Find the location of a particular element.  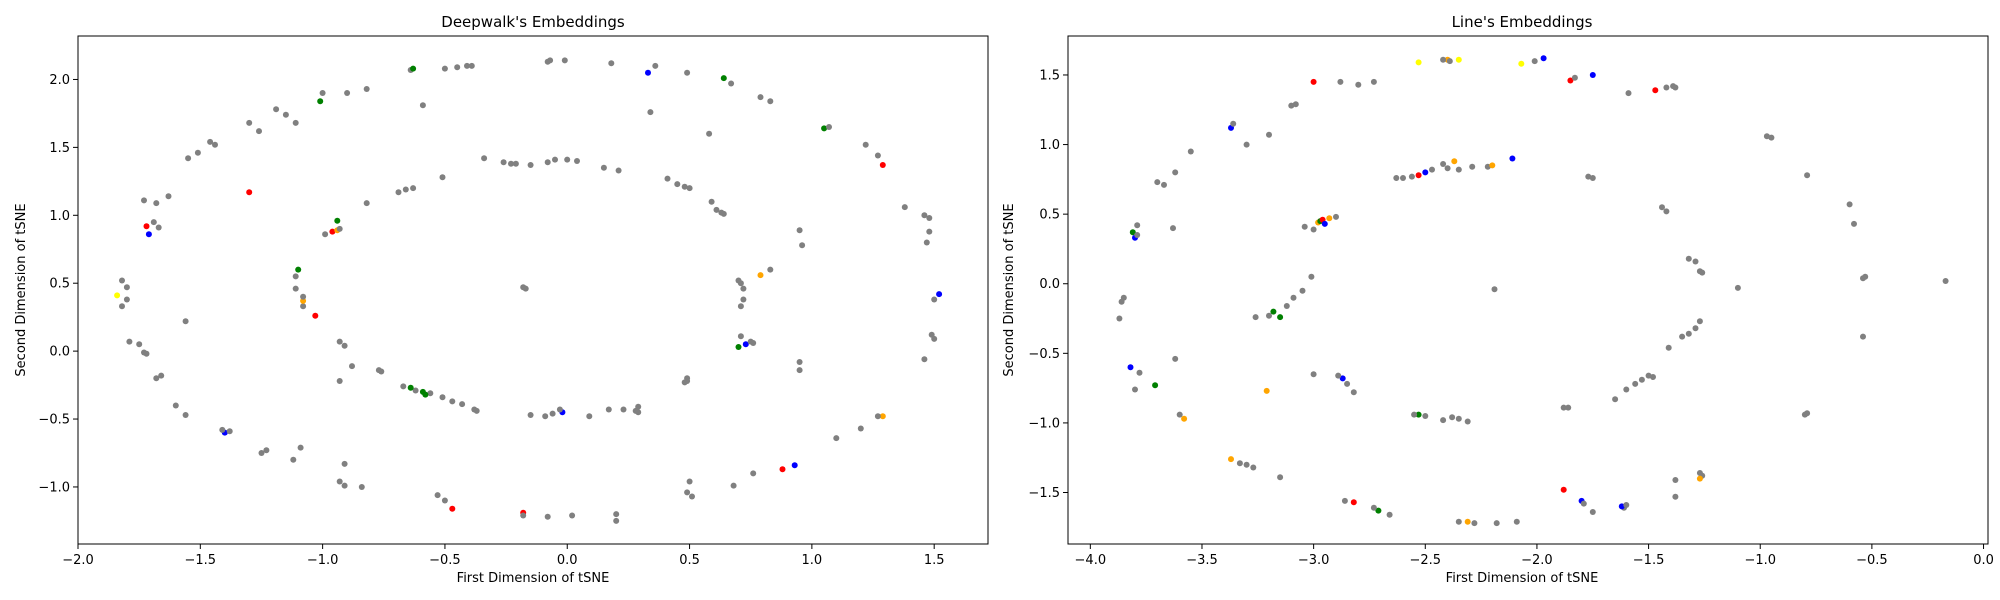

x-tick-label: −2.5 is located at coordinates (1425, 560).